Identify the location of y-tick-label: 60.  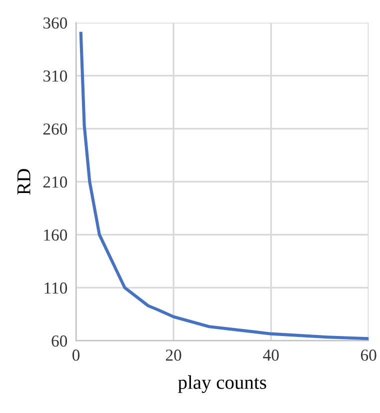
(60, 341).